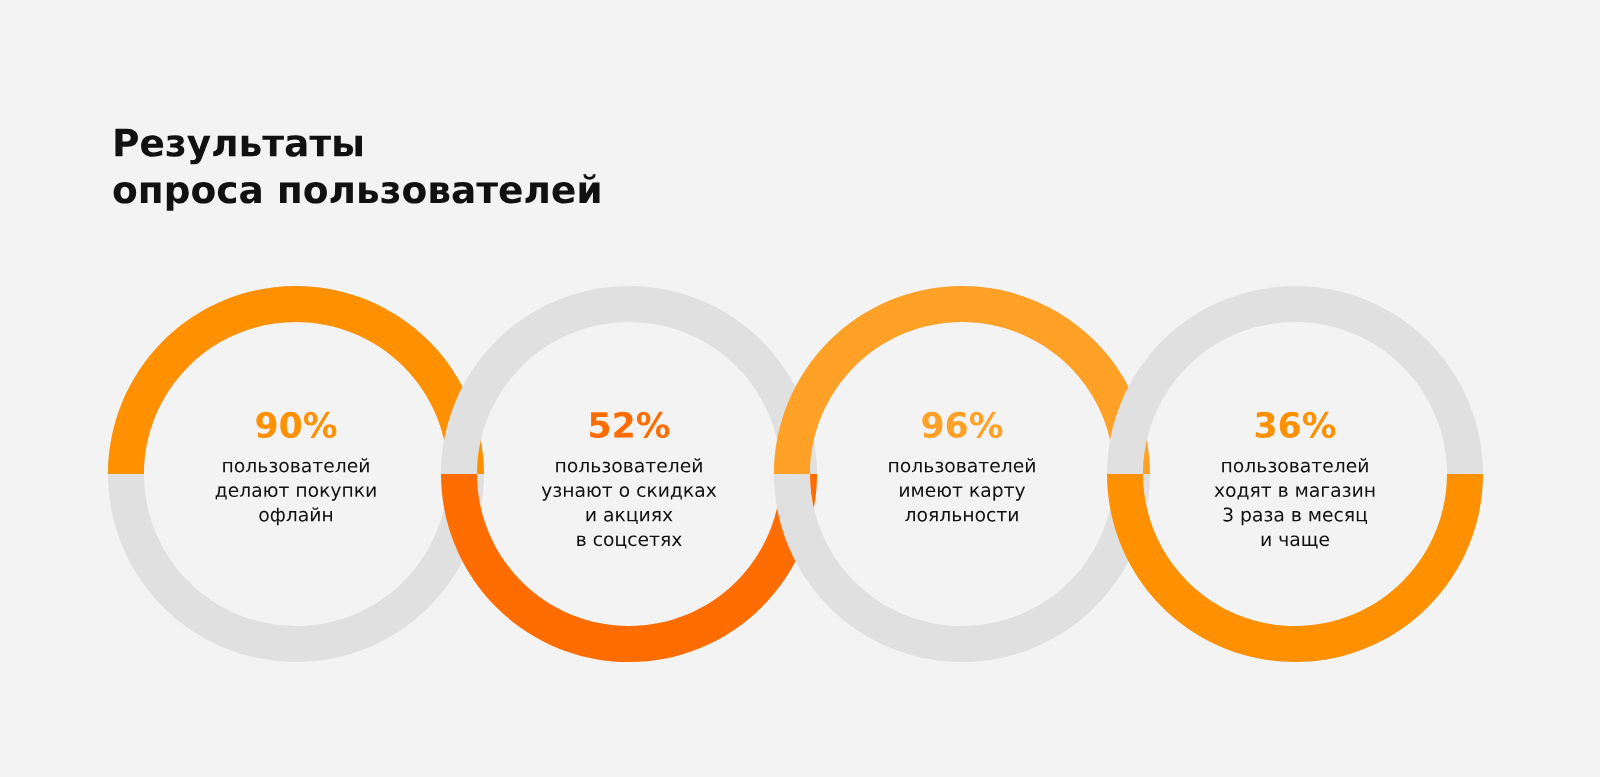 The height and width of the screenshot is (777, 1600). I want to click on data-label: 52%, so click(630, 425).